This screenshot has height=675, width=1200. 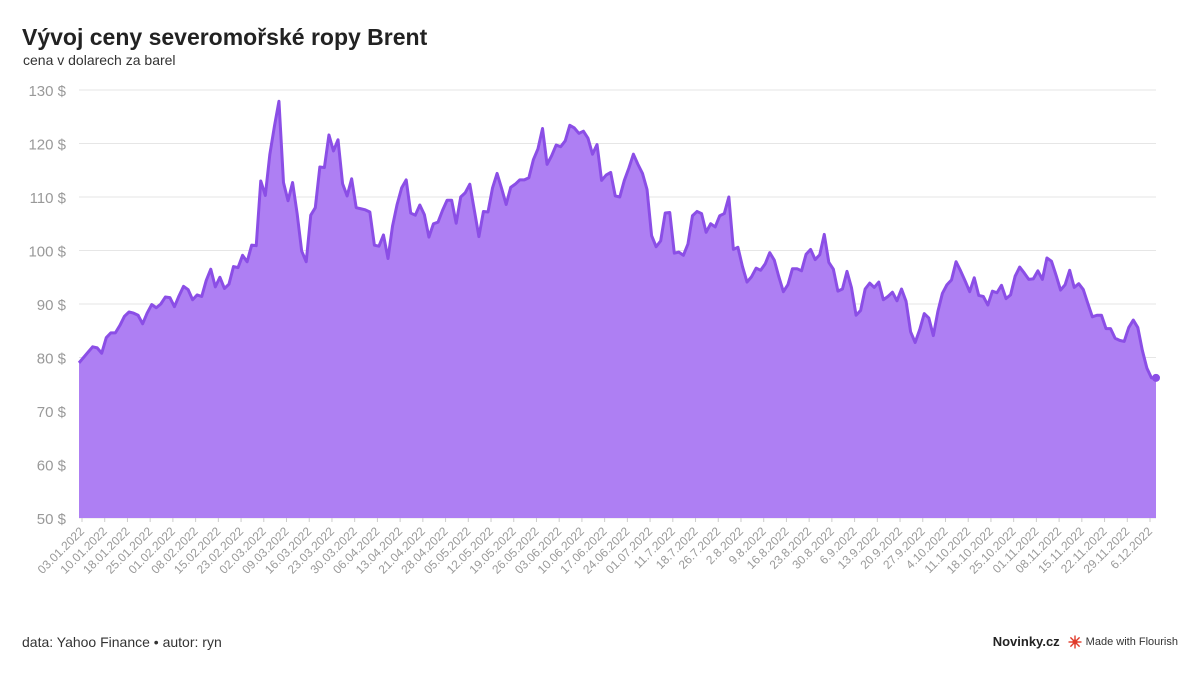 I want to click on brand-name: Novinky.cz, so click(x=1026, y=641).